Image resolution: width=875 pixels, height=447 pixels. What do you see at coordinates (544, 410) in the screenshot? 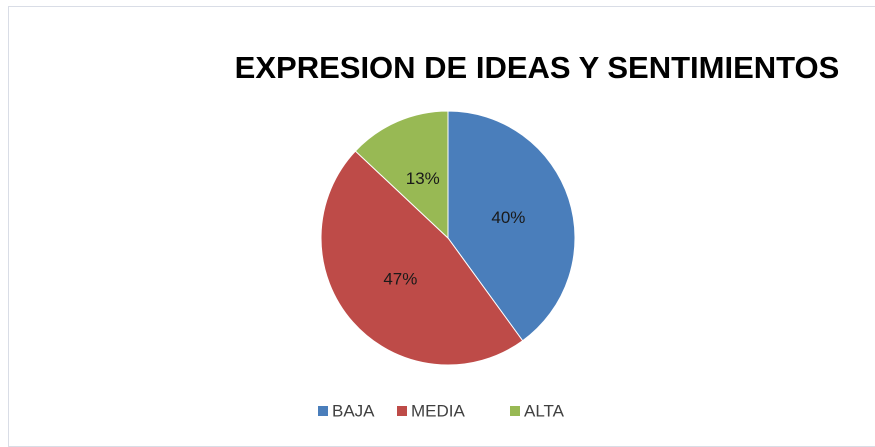
I see `legend-label: ALTA` at bounding box center [544, 410].